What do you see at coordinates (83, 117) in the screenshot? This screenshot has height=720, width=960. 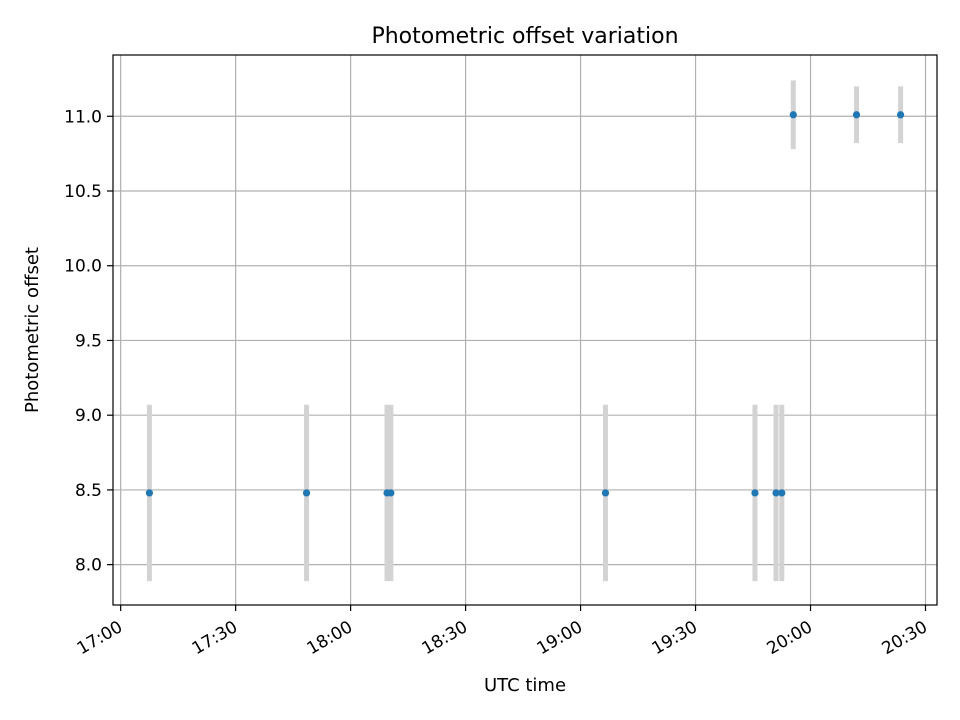 I see `y-tick-label: 11.0` at bounding box center [83, 117].